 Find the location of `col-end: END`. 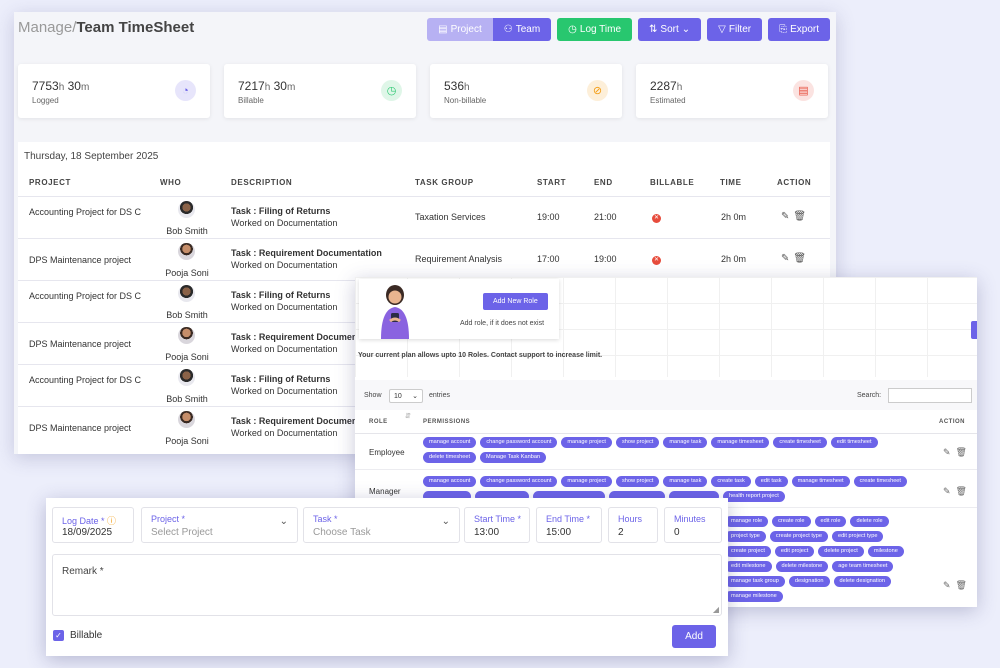

col-end: END is located at coordinates (603, 182).